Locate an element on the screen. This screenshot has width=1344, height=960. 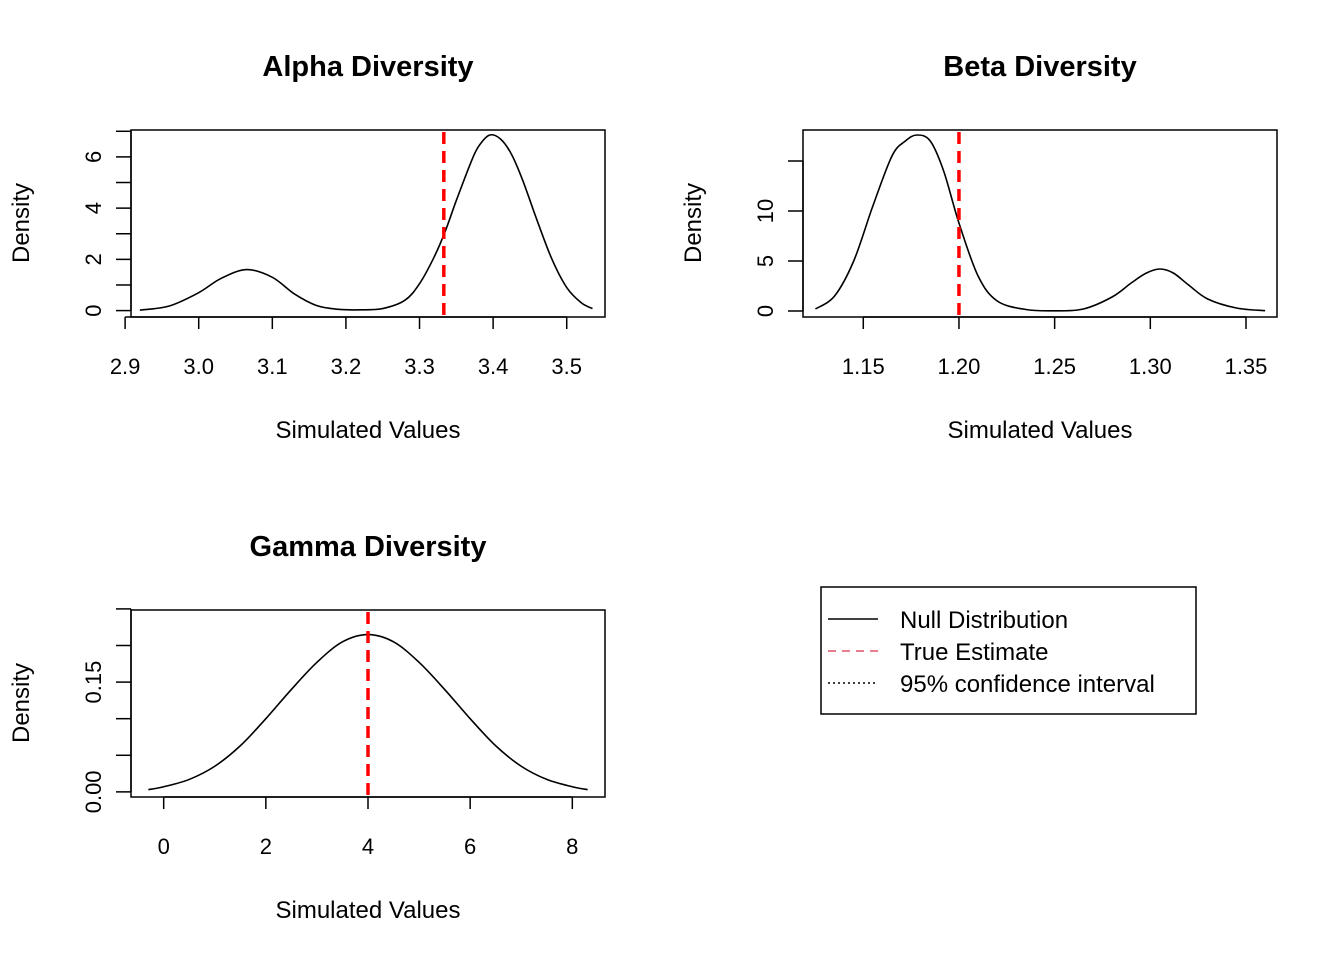
legend-item-null-distribution: Null Distribution is located at coordinates (948, 620).